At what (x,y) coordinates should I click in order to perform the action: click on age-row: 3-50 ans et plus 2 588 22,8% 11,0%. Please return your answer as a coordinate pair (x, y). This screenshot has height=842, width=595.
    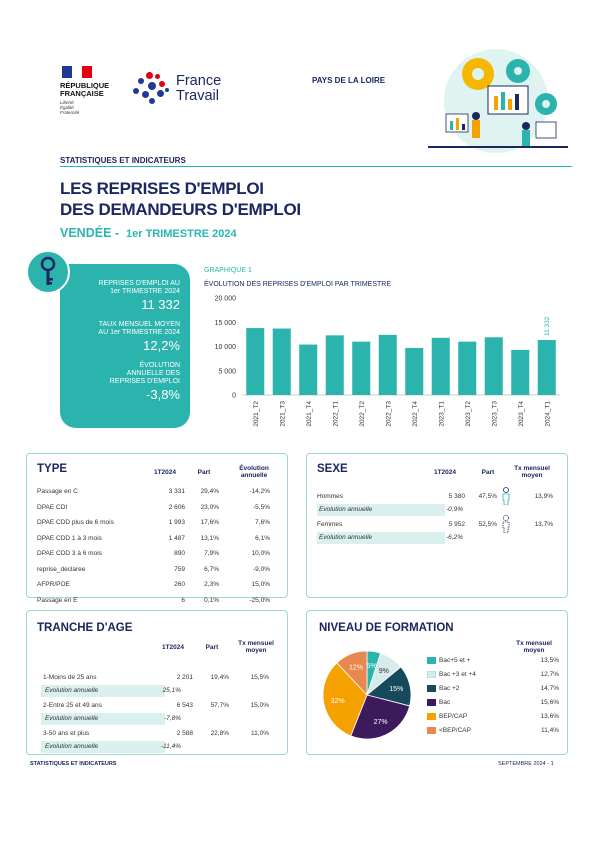
    Looking at the image, I should click on (163, 733).